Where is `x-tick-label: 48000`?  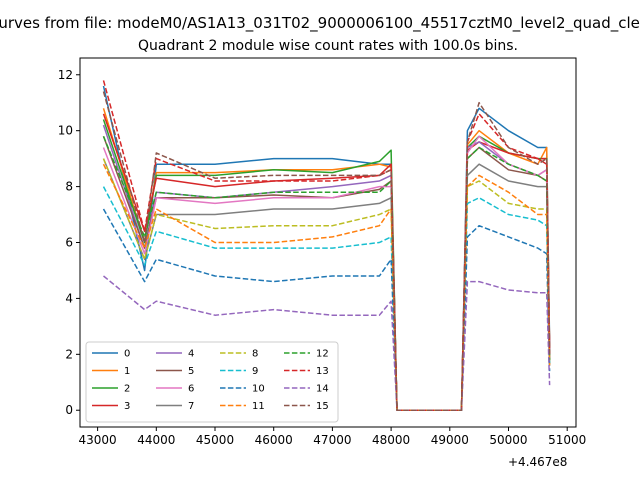
x-tick-label: 48000 is located at coordinates (391, 440).